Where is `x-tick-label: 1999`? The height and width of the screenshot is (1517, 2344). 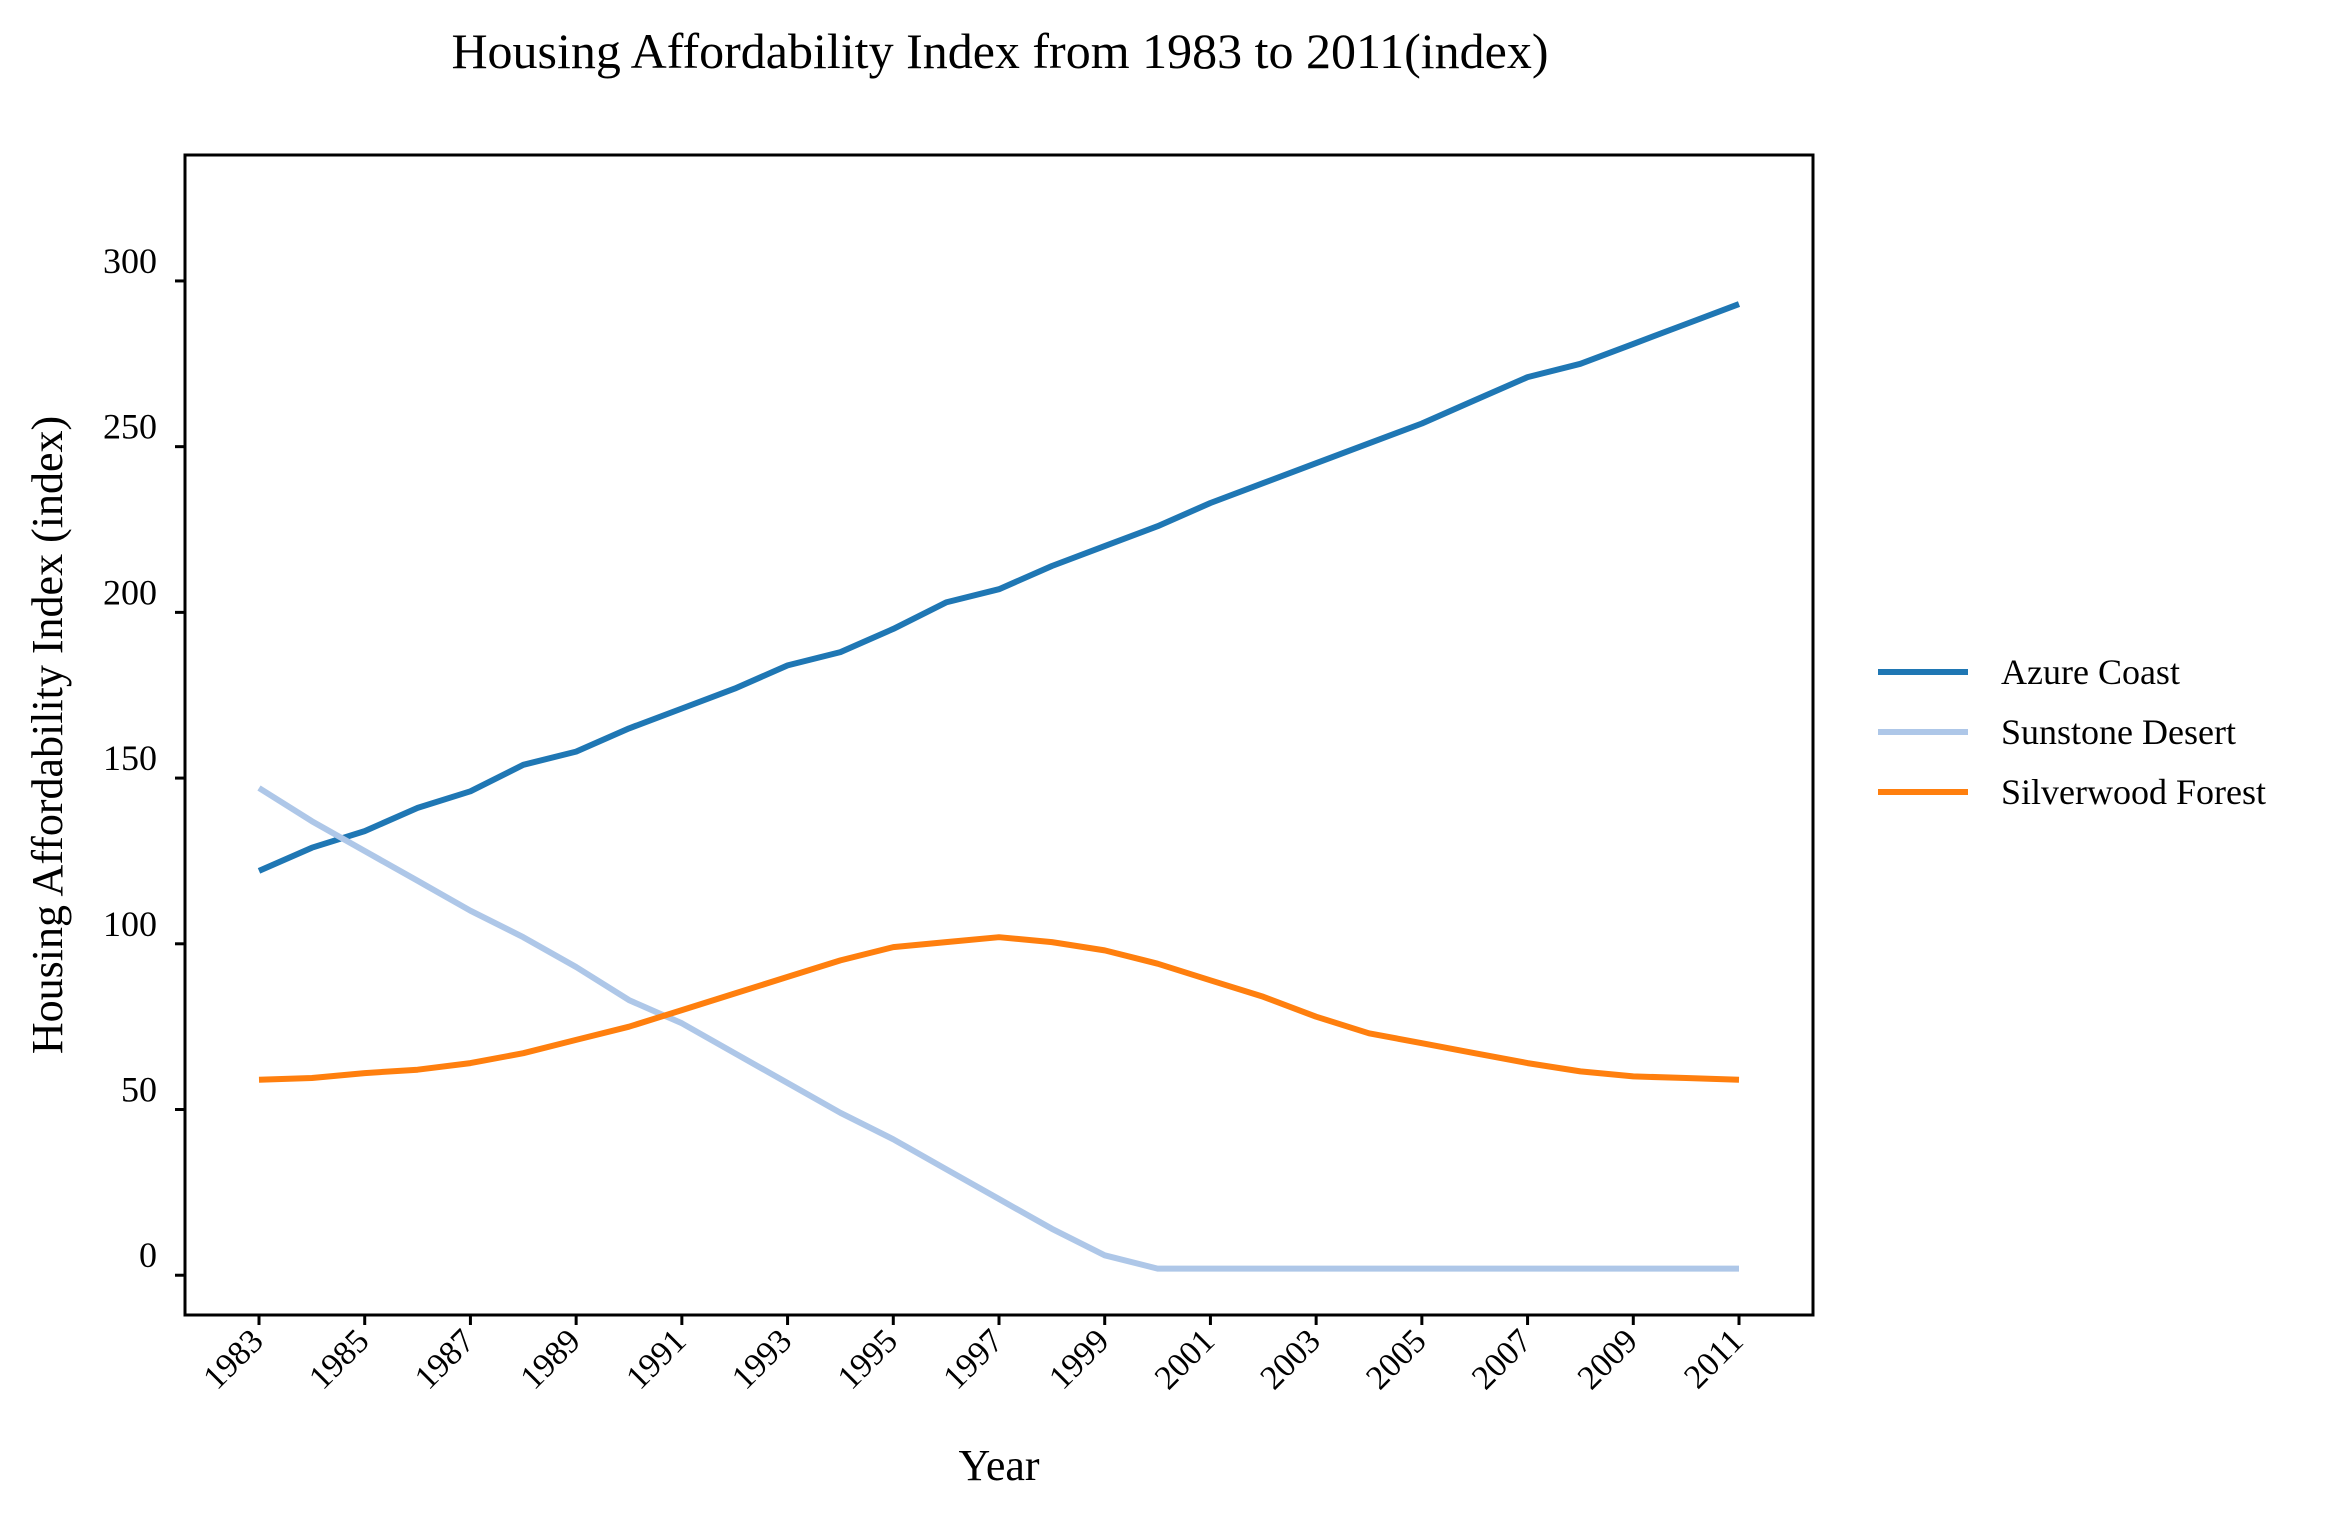 x-tick-label: 1999 is located at coordinates (1079, 1359).